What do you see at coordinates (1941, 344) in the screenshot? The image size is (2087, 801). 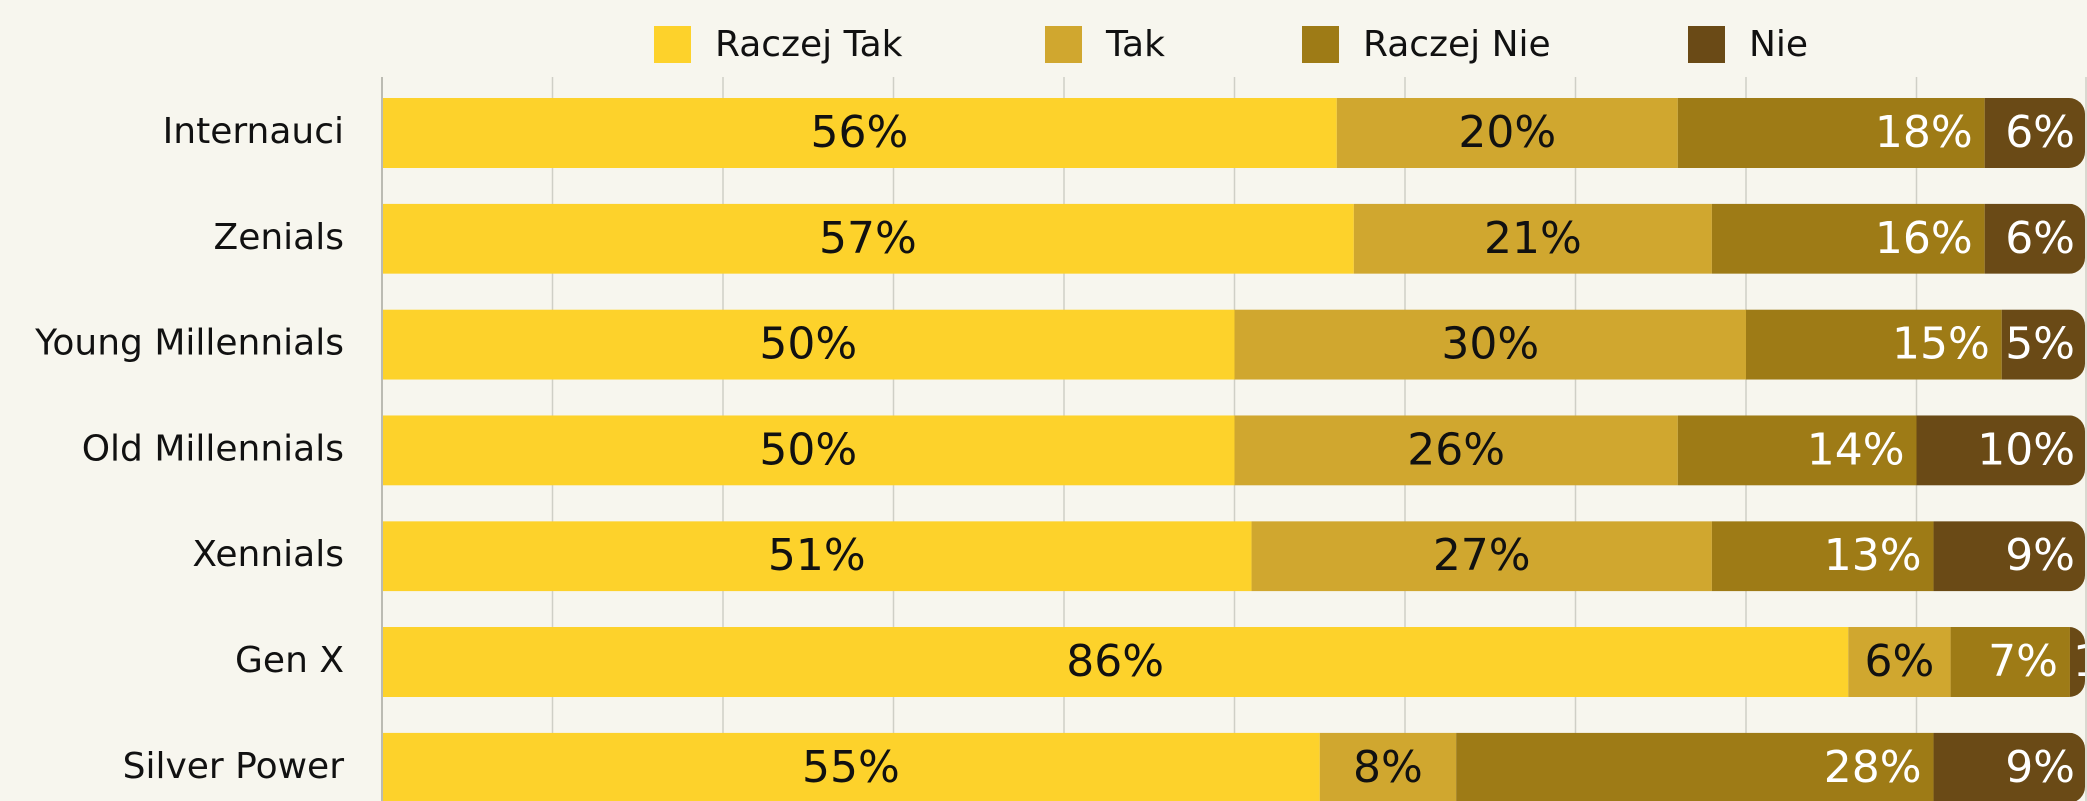 I see `value-label: 15%` at bounding box center [1941, 344].